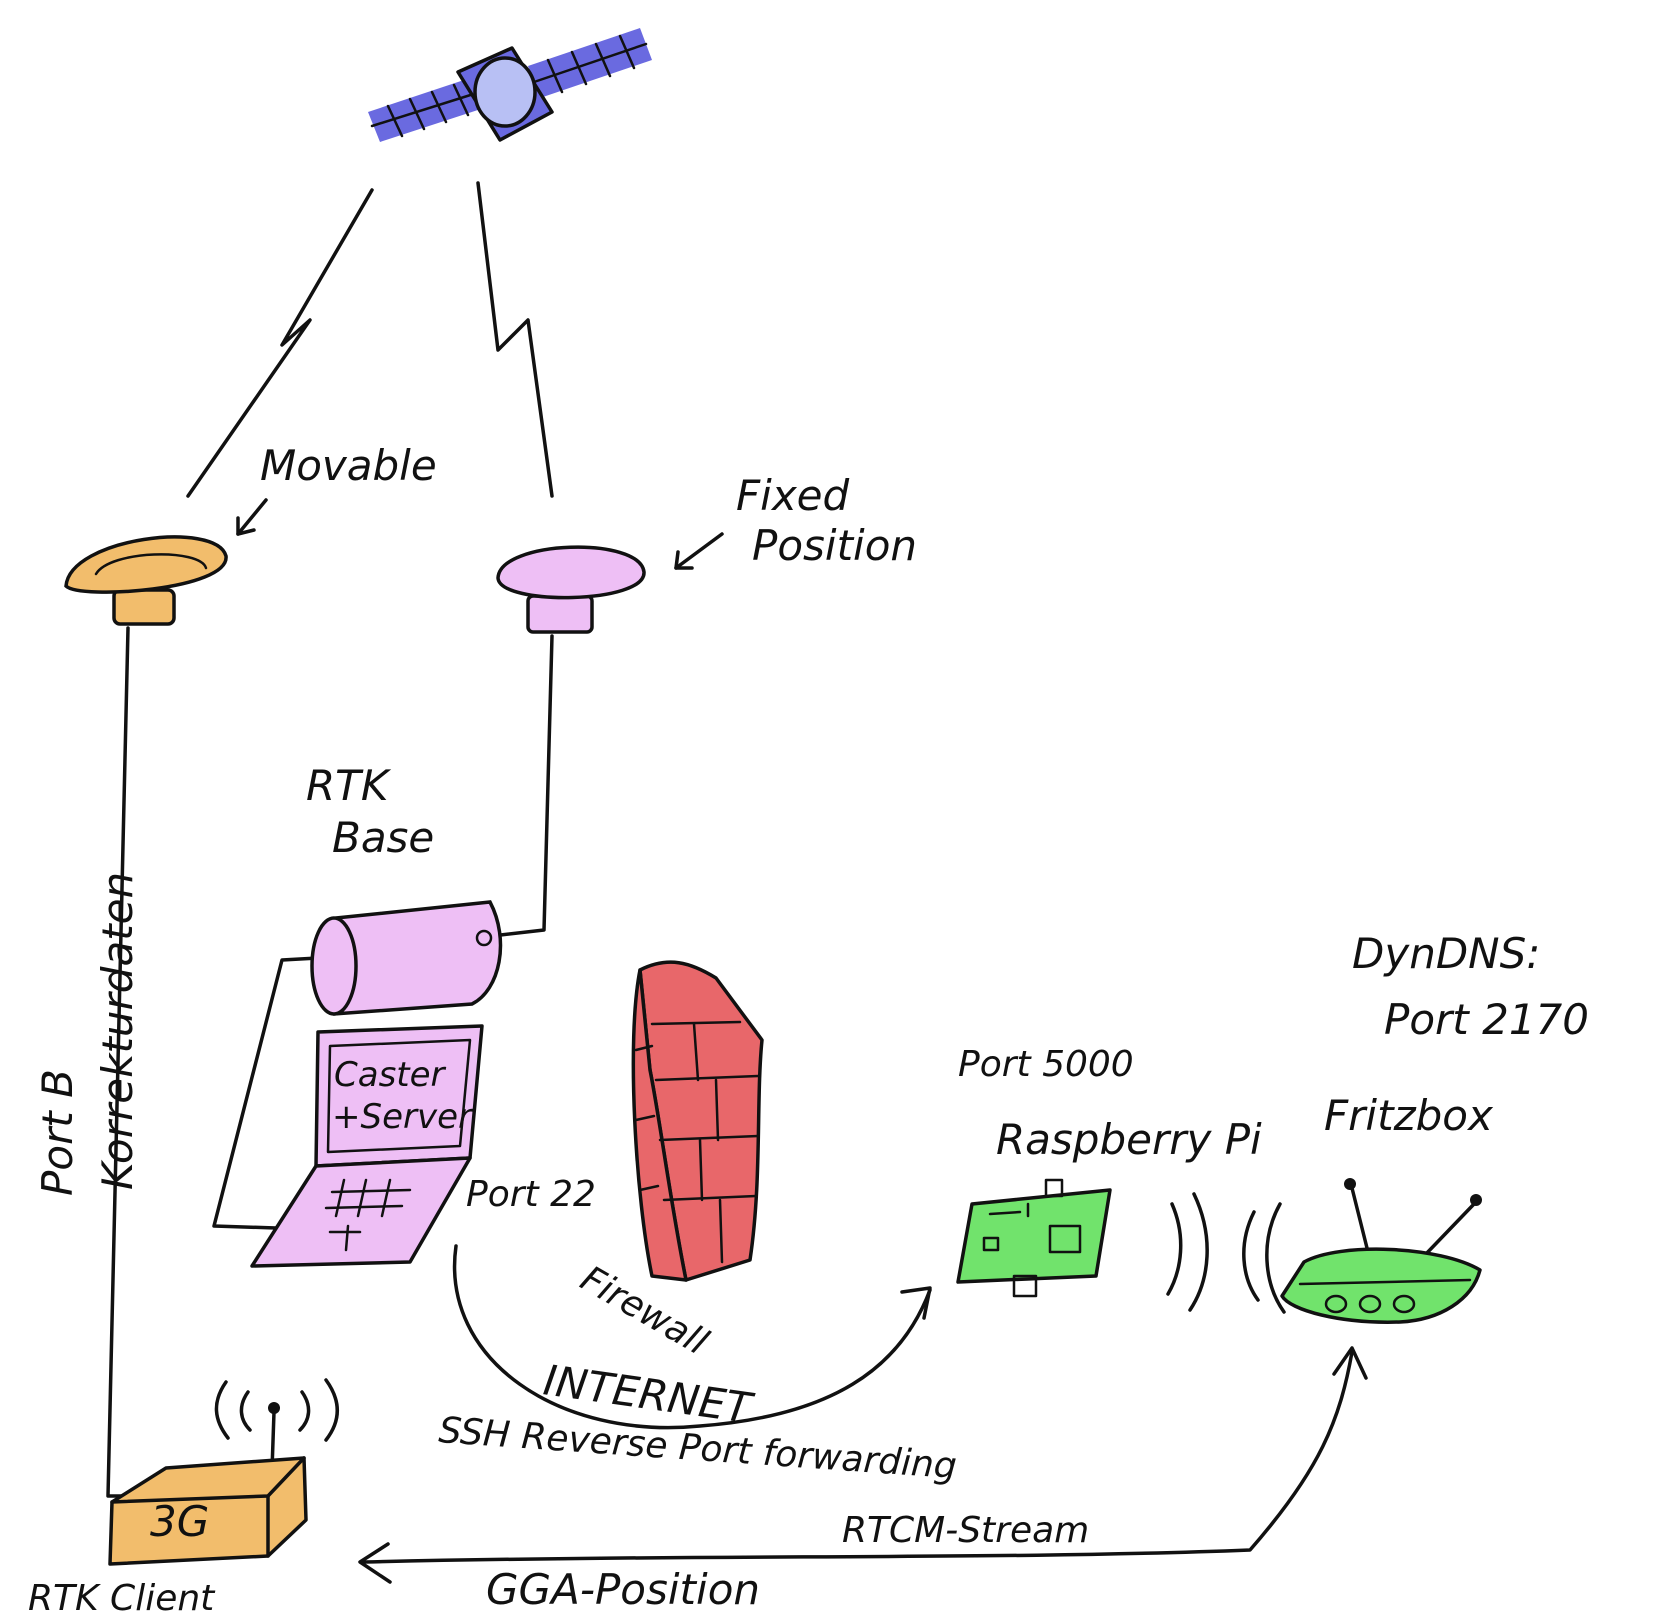 The height and width of the screenshot is (1613, 1655). What do you see at coordinates (375, 1563) in the screenshot?
I see `gga-position-arrowhead` at bounding box center [375, 1563].